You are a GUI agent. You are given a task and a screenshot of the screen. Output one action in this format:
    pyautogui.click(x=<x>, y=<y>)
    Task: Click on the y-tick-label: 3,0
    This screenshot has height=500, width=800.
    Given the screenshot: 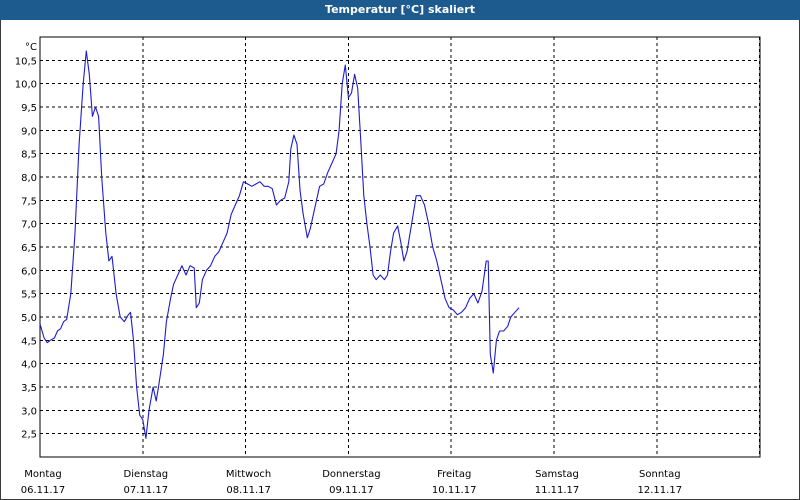 What is the action you would take?
    pyautogui.click(x=29, y=411)
    